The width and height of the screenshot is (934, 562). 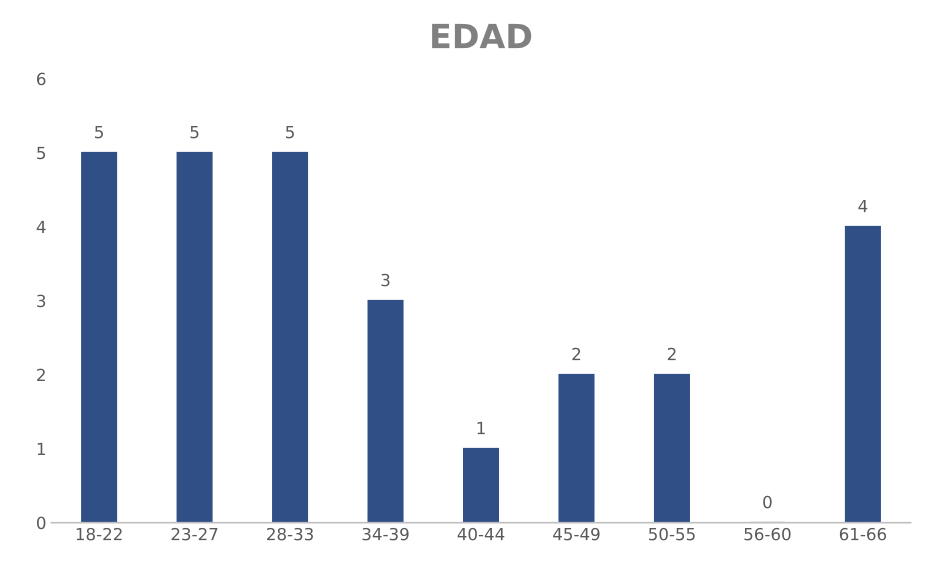 I want to click on y-tick-label: 2, so click(x=41, y=374).